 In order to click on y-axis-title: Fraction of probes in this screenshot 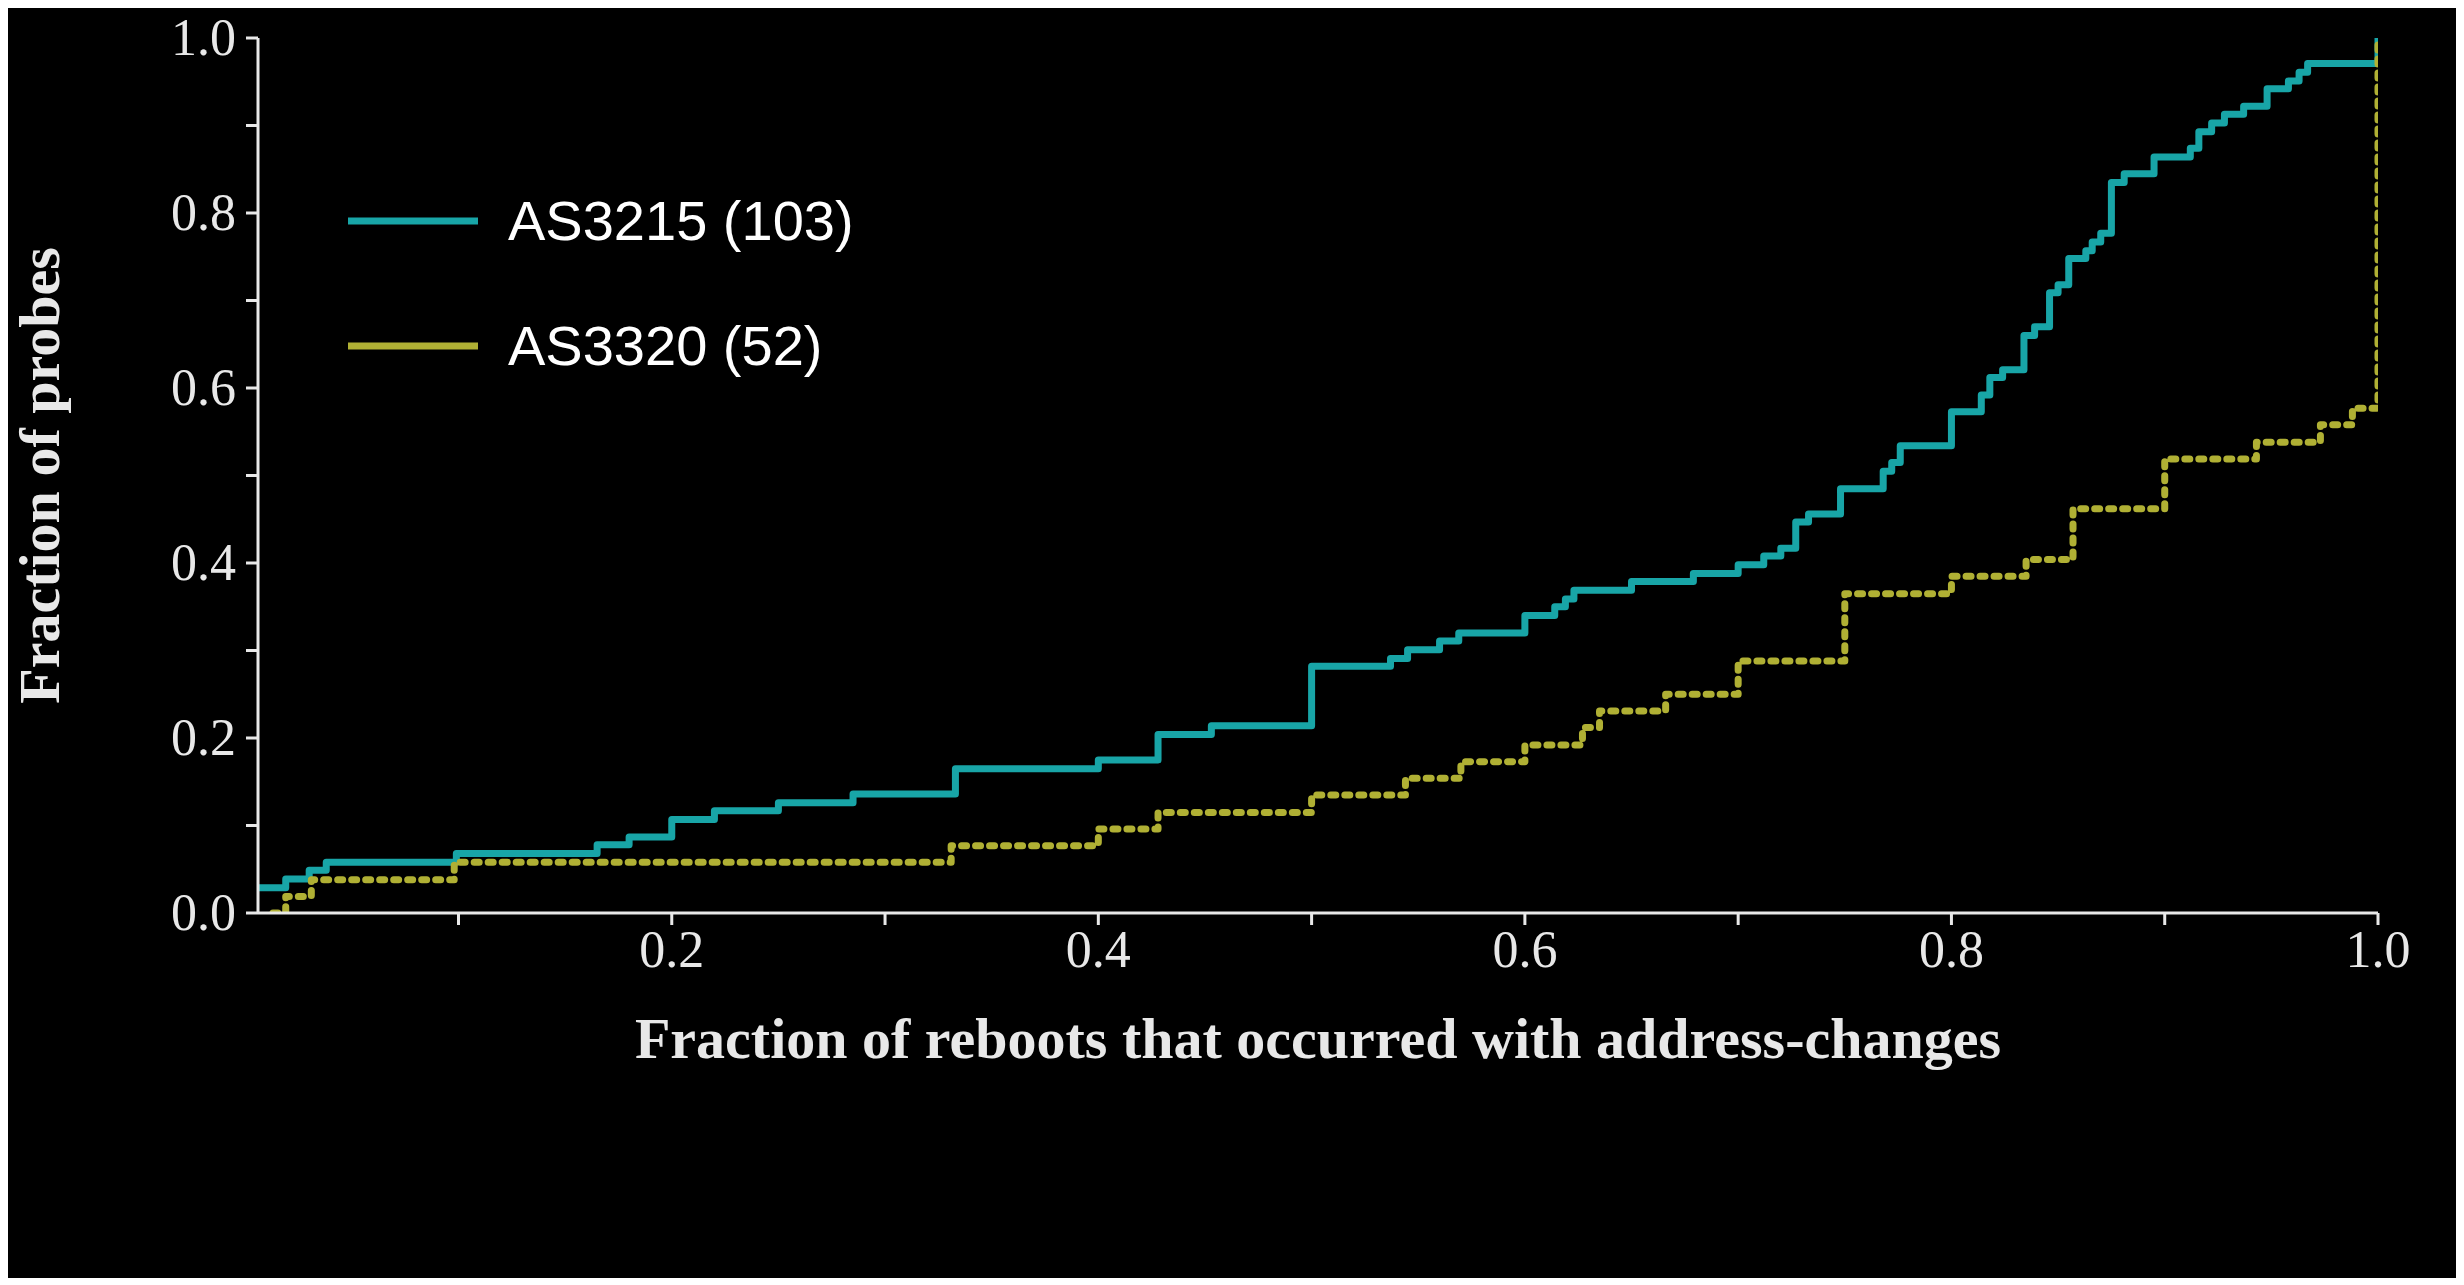, I will do `click(39, 475)`.